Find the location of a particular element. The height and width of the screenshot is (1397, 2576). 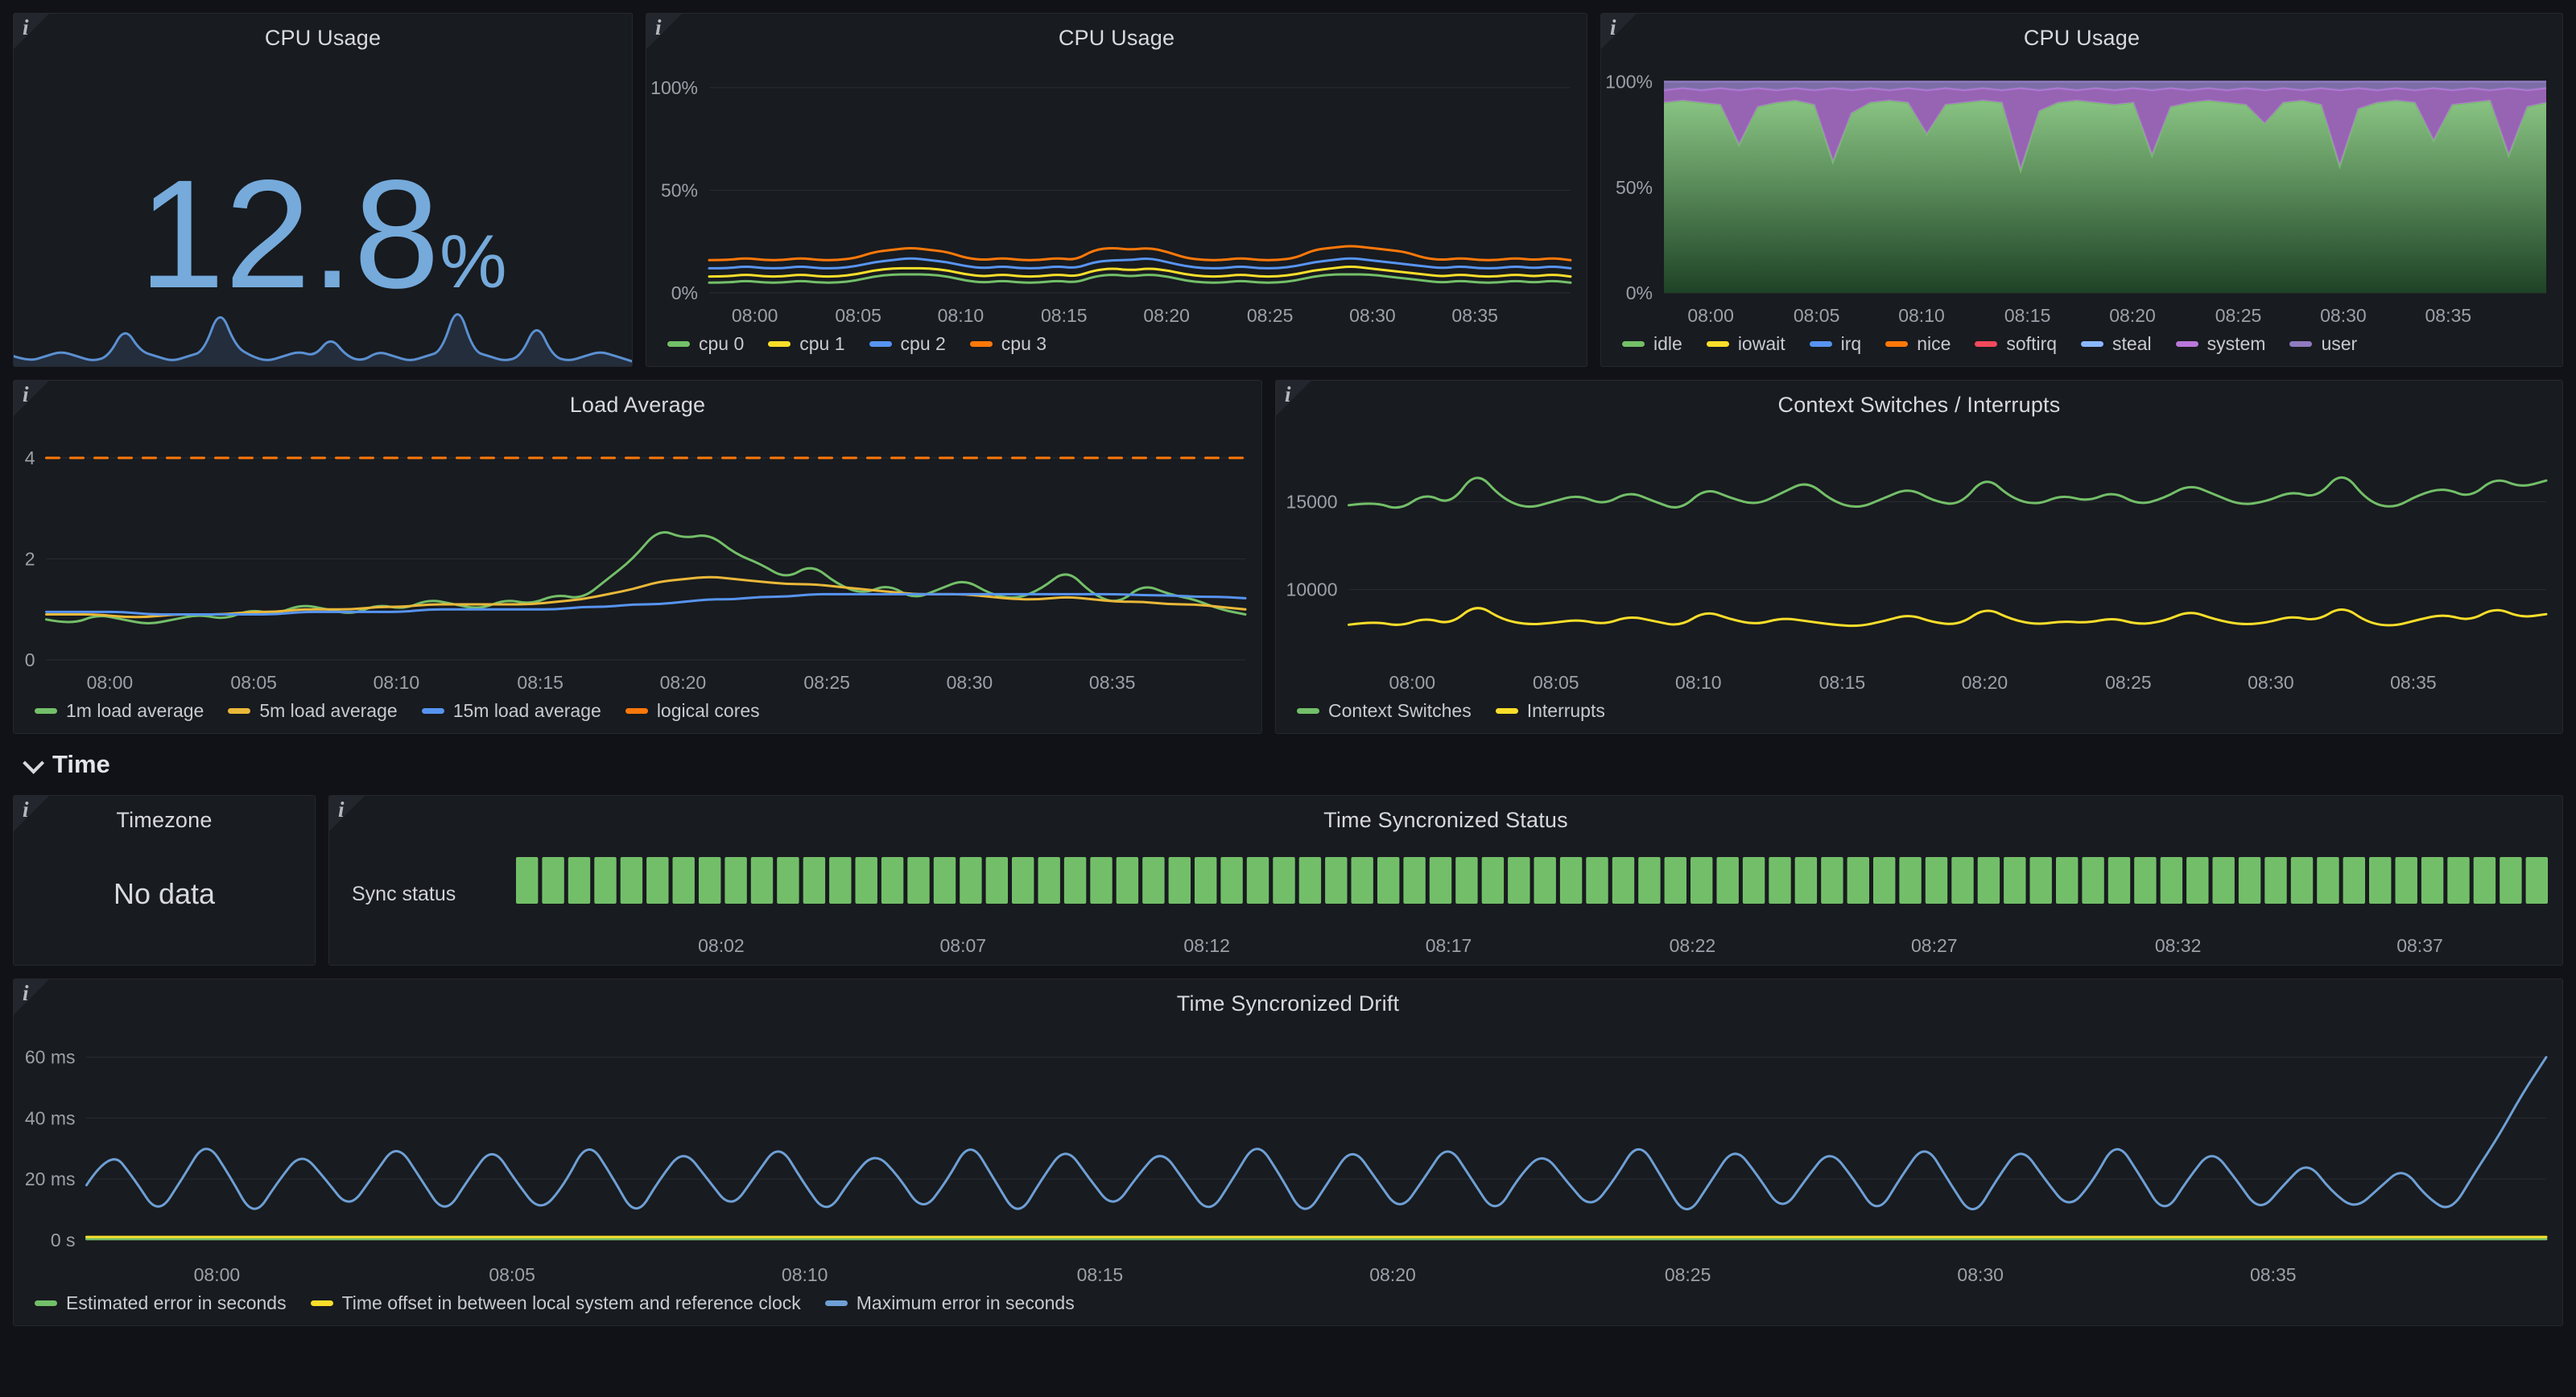

stat-value: 12.8% is located at coordinates (323, 234).